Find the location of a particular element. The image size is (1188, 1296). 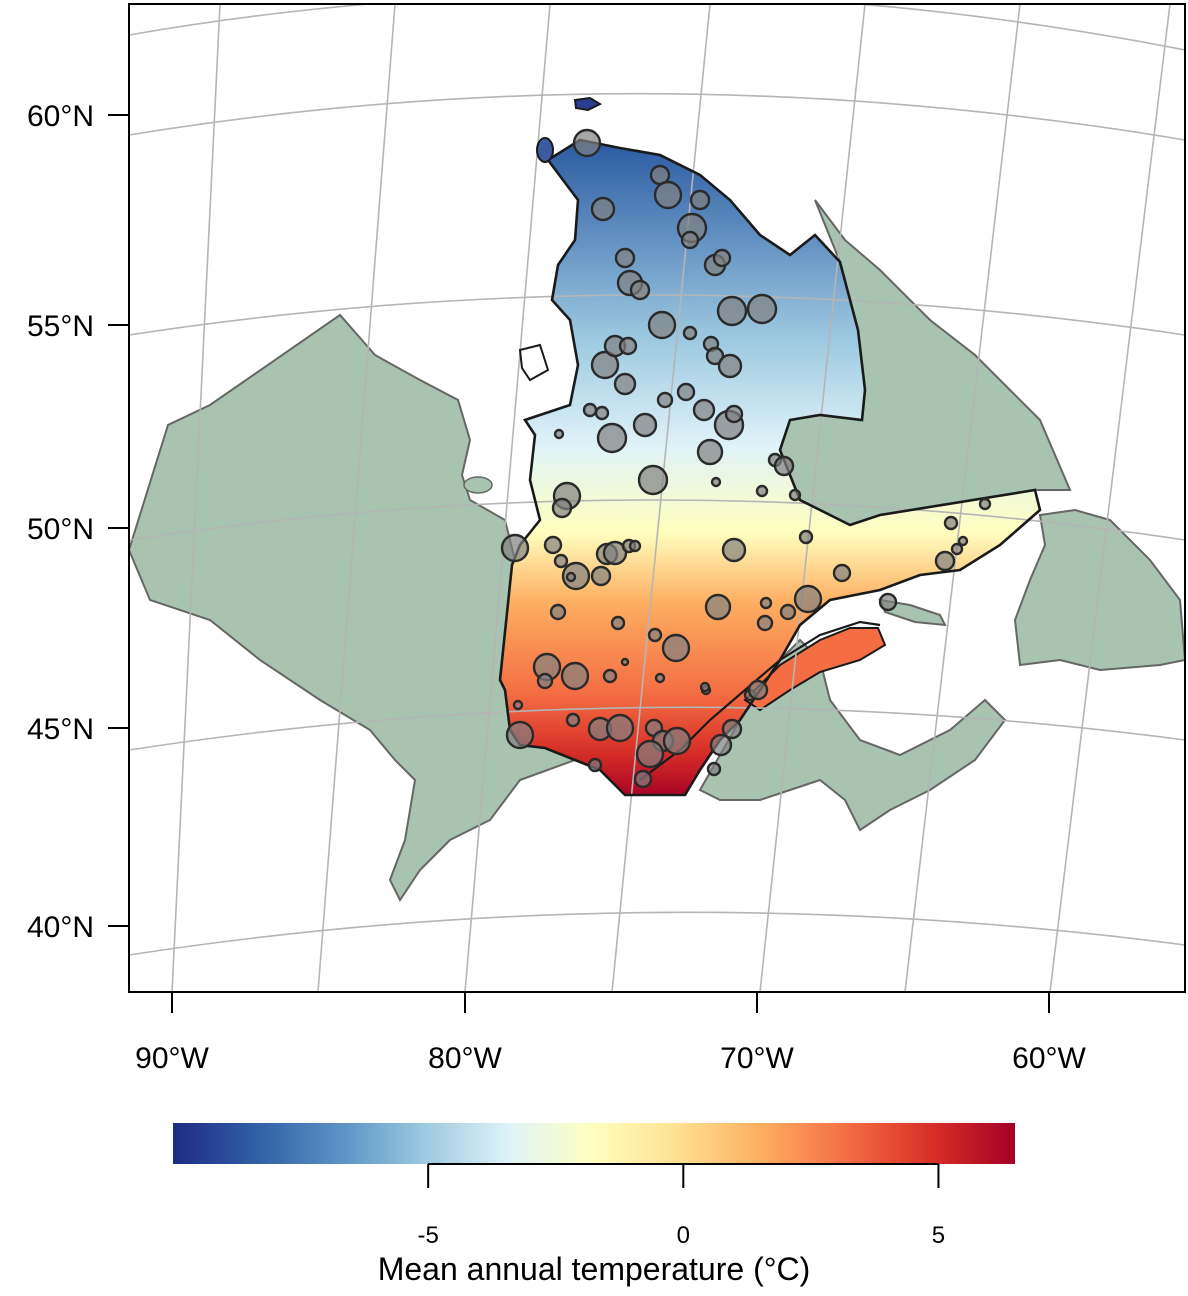

lat-label-45: 45°N is located at coordinates (60, 729).